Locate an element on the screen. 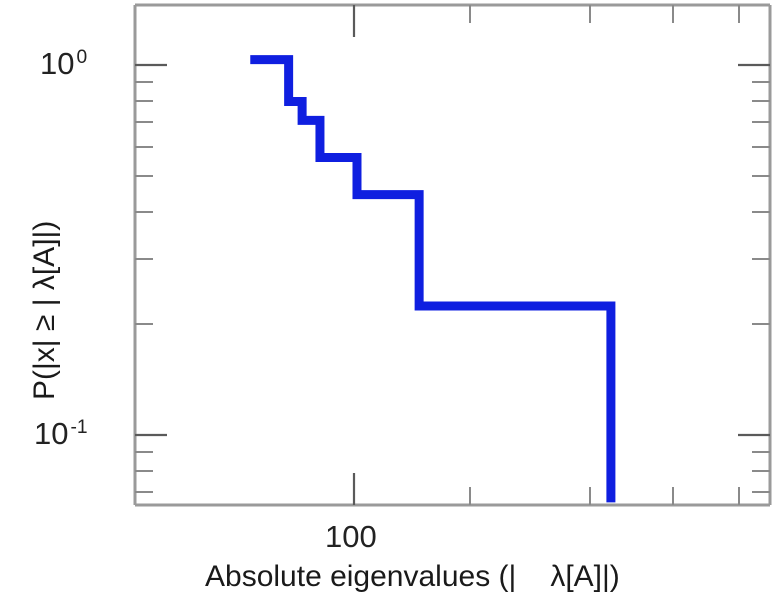 This screenshot has width=775, height=600. x-axis-label-symbol: λ[A]|) is located at coordinates (585, 576).